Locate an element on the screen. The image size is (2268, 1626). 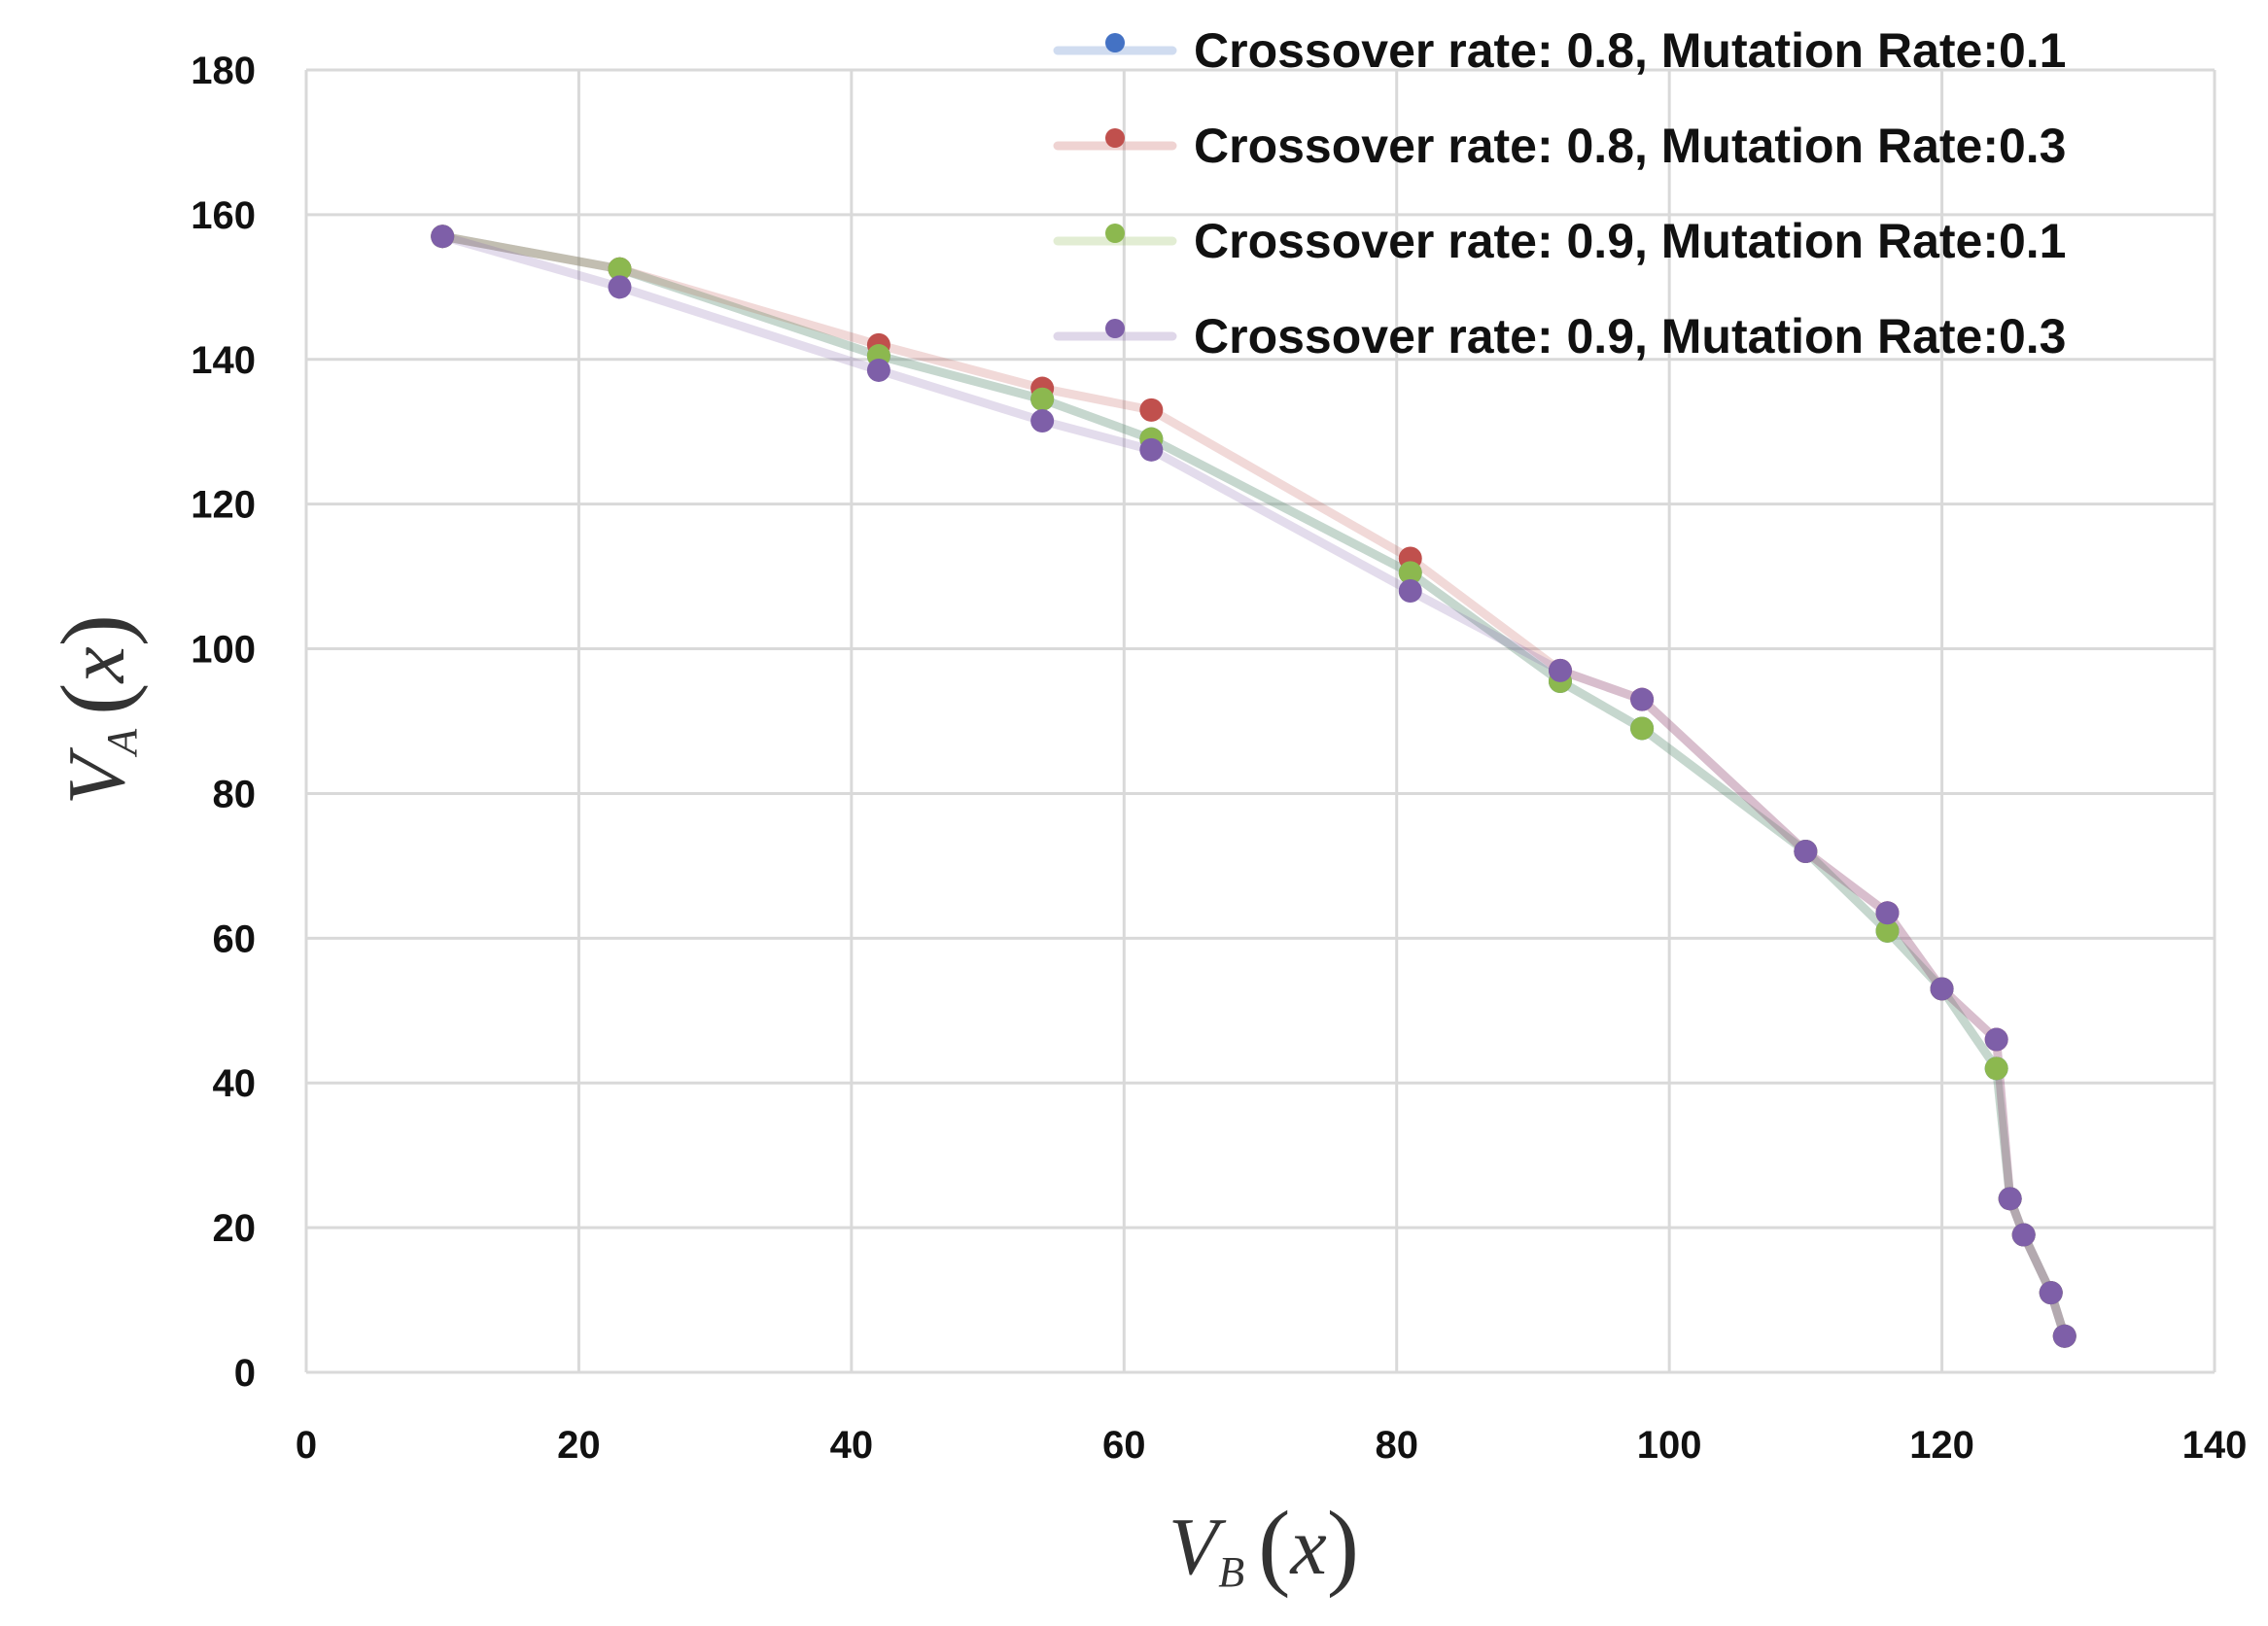
x-axis-var: V is located at coordinates (1198, 1547).